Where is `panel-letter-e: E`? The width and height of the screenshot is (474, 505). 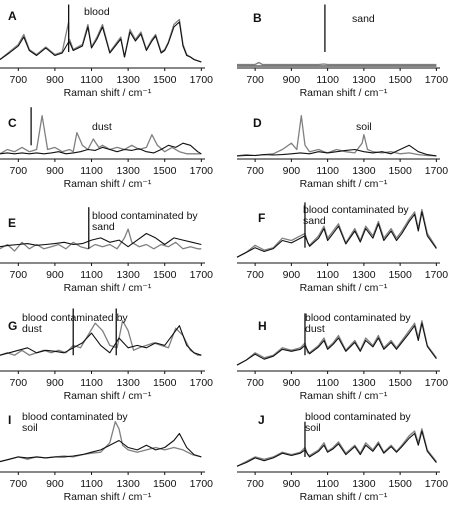
panel-letter-e: E is located at coordinates (12, 223).